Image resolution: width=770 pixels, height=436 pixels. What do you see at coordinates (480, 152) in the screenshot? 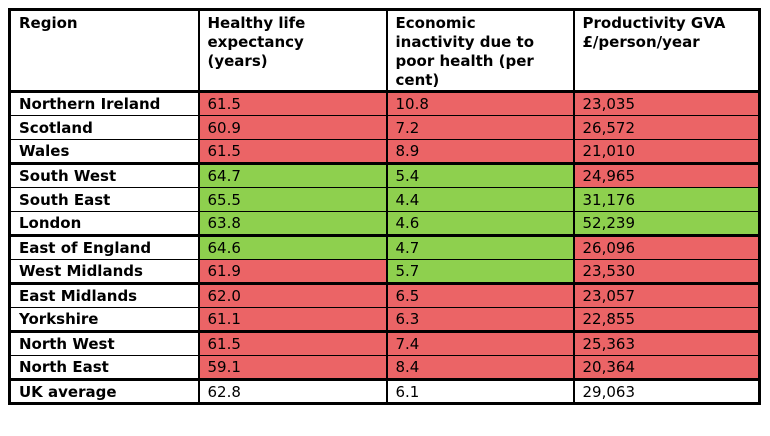
I see `inactivity-cell: 8.9` at bounding box center [480, 152].